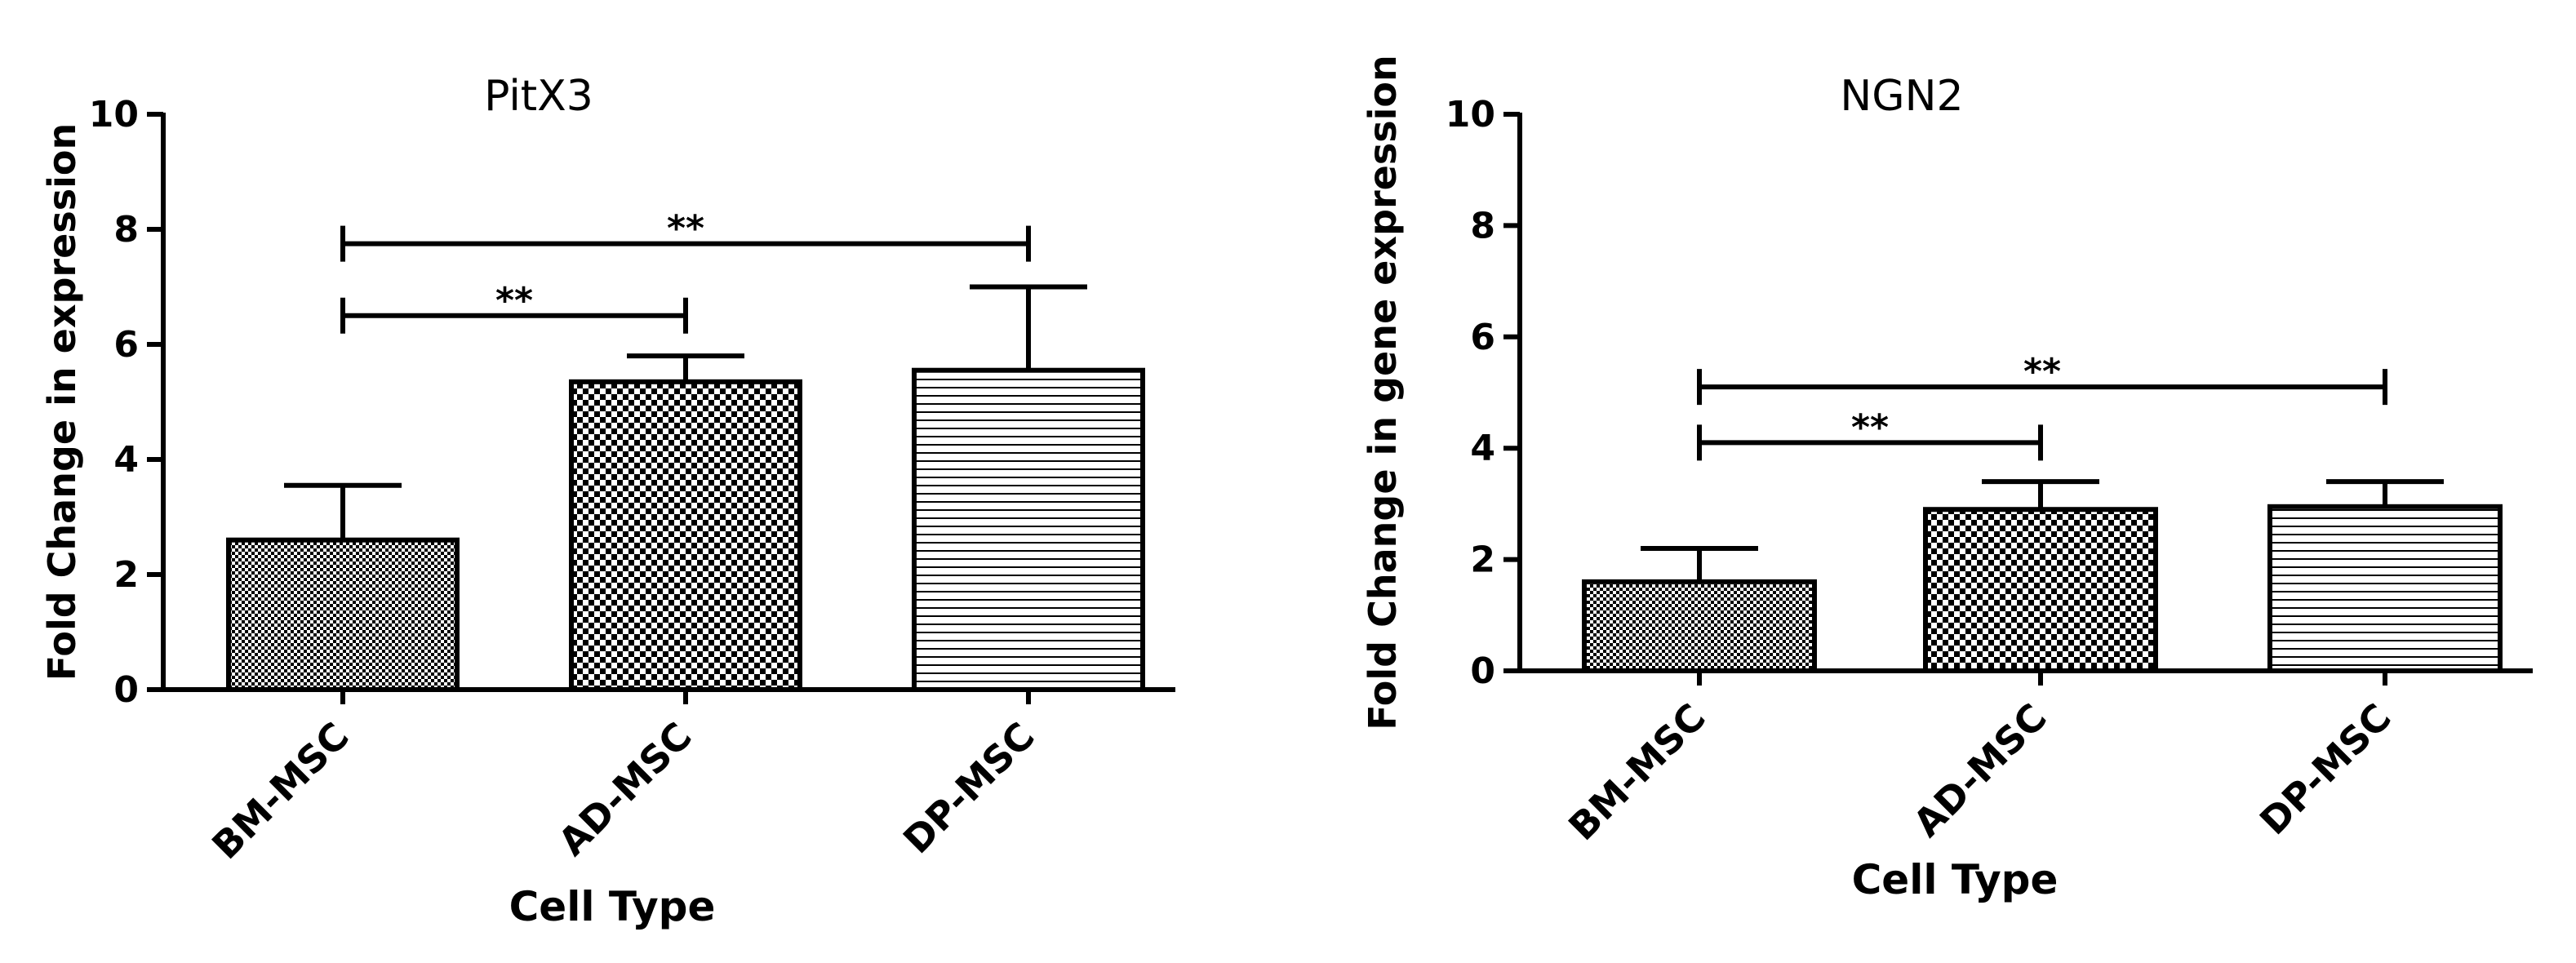 Image resolution: width=2576 pixels, height=963 pixels. What do you see at coordinates (538, 96) in the screenshot?
I see `chart-title: PitX3` at bounding box center [538, 96].